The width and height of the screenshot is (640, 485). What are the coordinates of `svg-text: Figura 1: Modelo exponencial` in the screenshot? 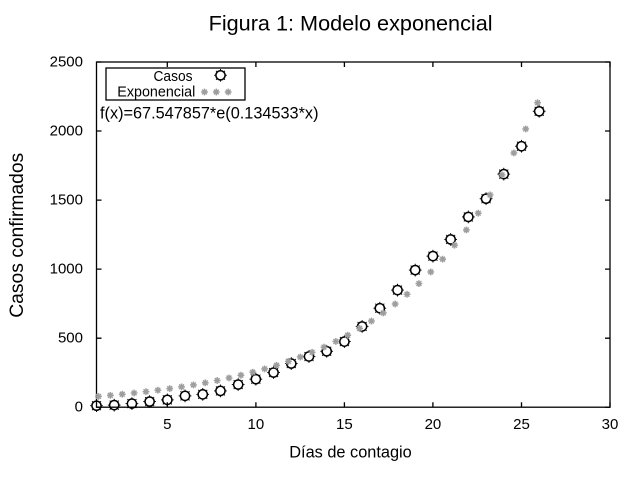 It's located at (351, 24).